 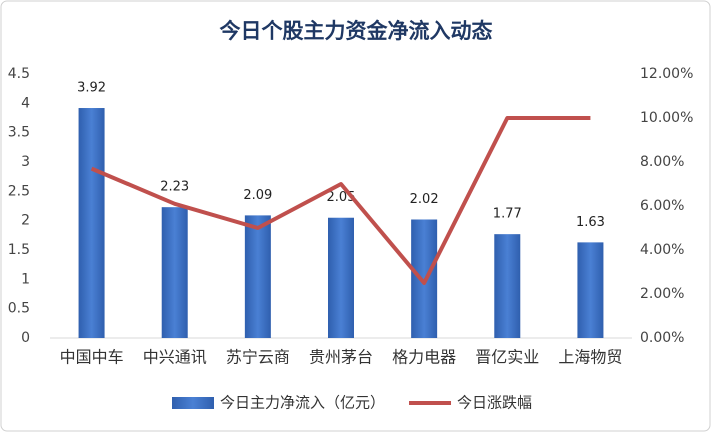 What do you see at coordinates (19, 250) in the screenshot?
I see `y-tick-label: 1.5` at bounding box center [19, 250].